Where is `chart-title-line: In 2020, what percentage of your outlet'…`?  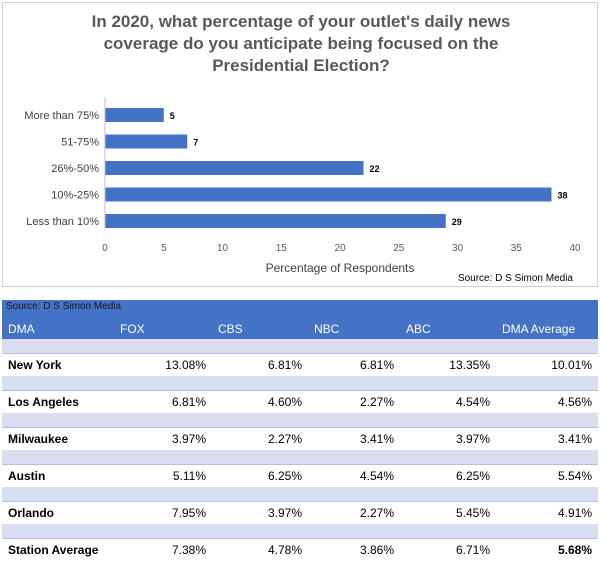 chart-title-line: In 2020, what percentage of your outlet'… is located at coordinates (301, 21).